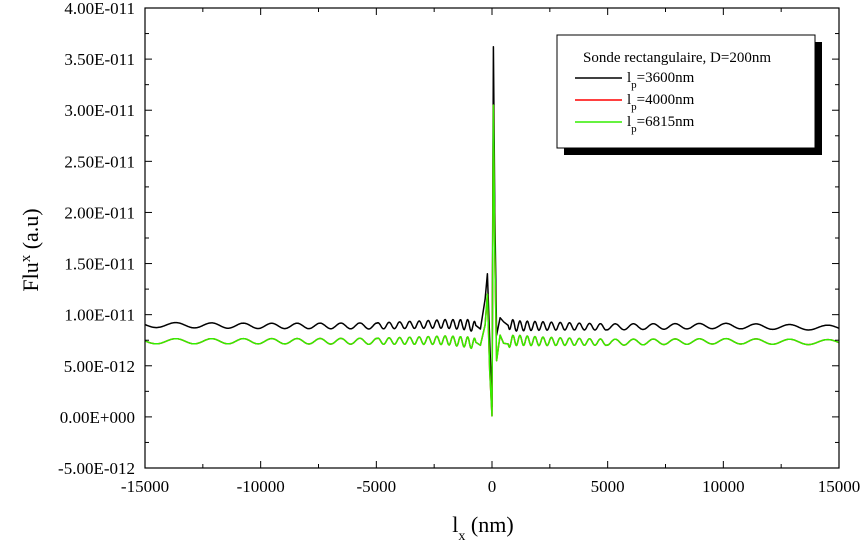  What do you see at coordinates (661, 80) in the screenshot?
I see `legend-label-1: lp=3600nm` at bounding box center [661, 80].